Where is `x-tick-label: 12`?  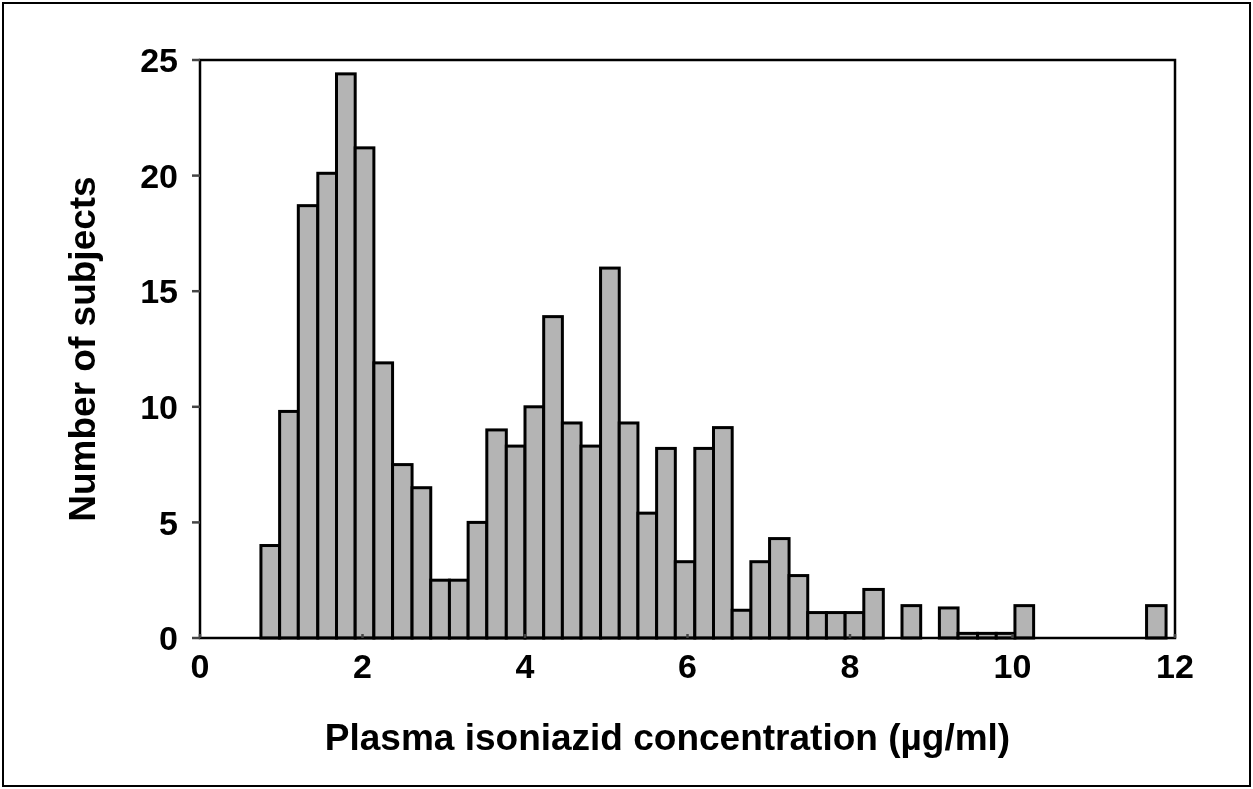 x-tick-label: 12 is located at coordinates (1175, 666).